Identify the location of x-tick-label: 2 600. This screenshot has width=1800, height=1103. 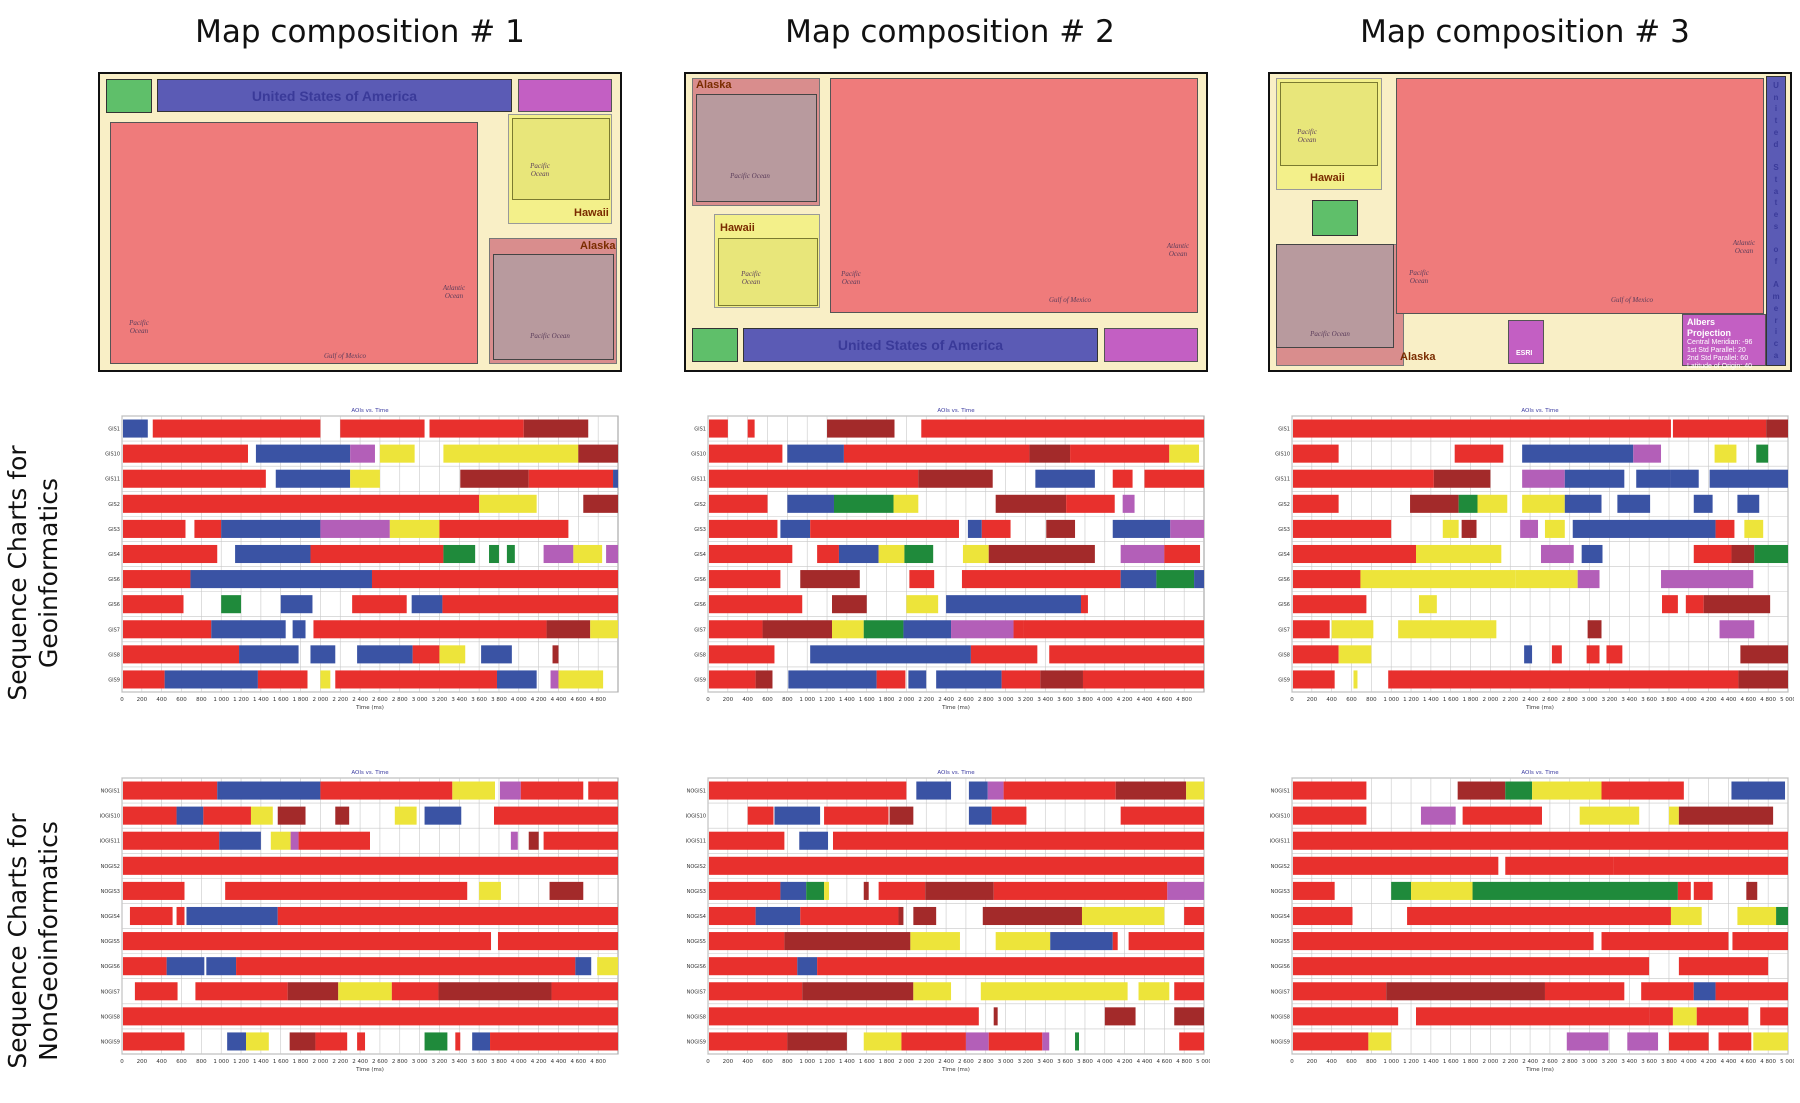
(380, 1062).